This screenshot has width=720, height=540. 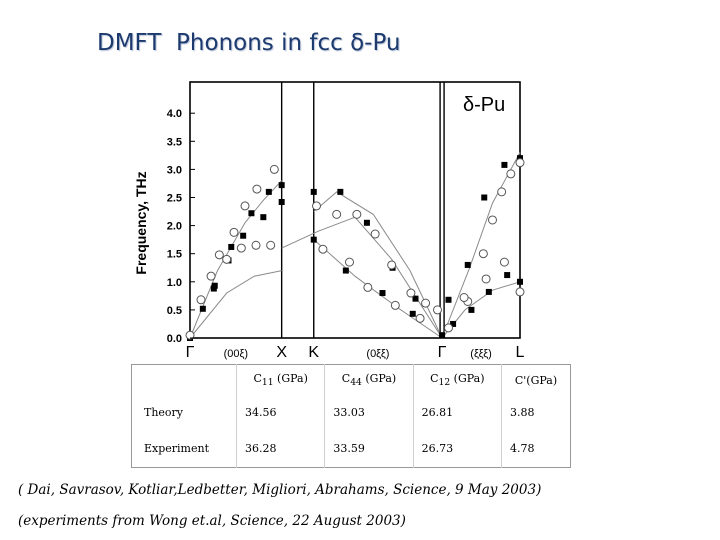 What do you see at coordinates (184, 413) in the screenshot?
I see `row-label: Theory` at bounding box center [184, 413].